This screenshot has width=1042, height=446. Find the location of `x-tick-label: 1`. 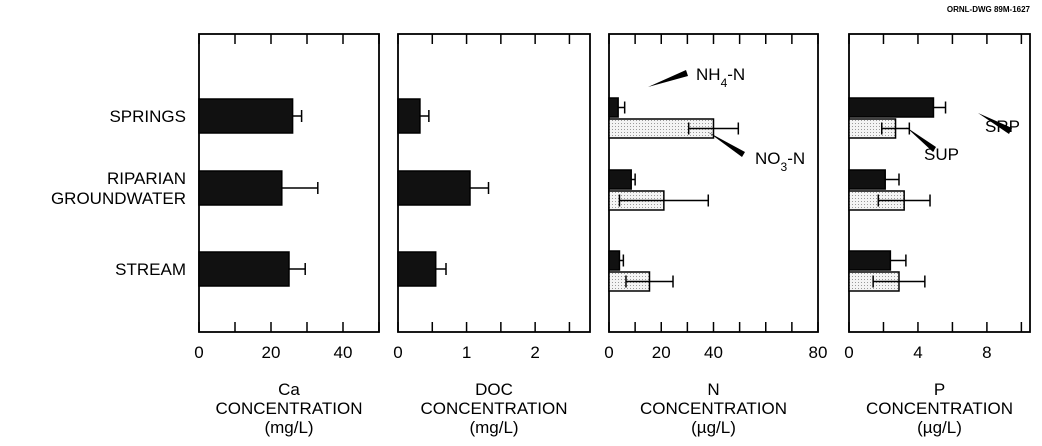

x-tick-label: 1 is located at coordinates (466, 352).